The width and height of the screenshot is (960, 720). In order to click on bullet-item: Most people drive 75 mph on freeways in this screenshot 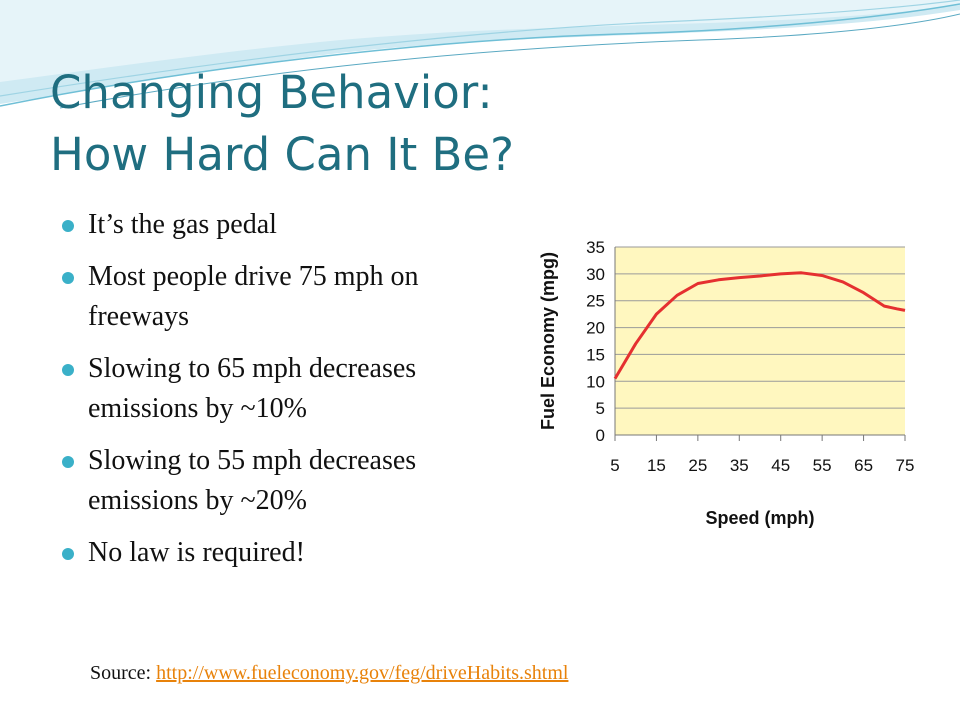, I will do `click(252, 297)`.